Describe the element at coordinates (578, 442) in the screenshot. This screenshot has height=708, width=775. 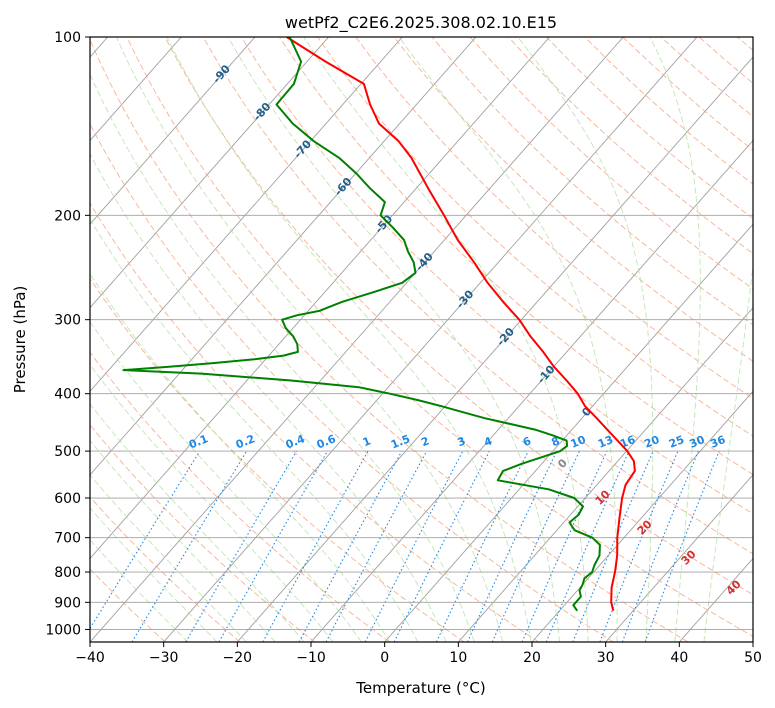
I see `mixing-ratio-label: 10` at that location.